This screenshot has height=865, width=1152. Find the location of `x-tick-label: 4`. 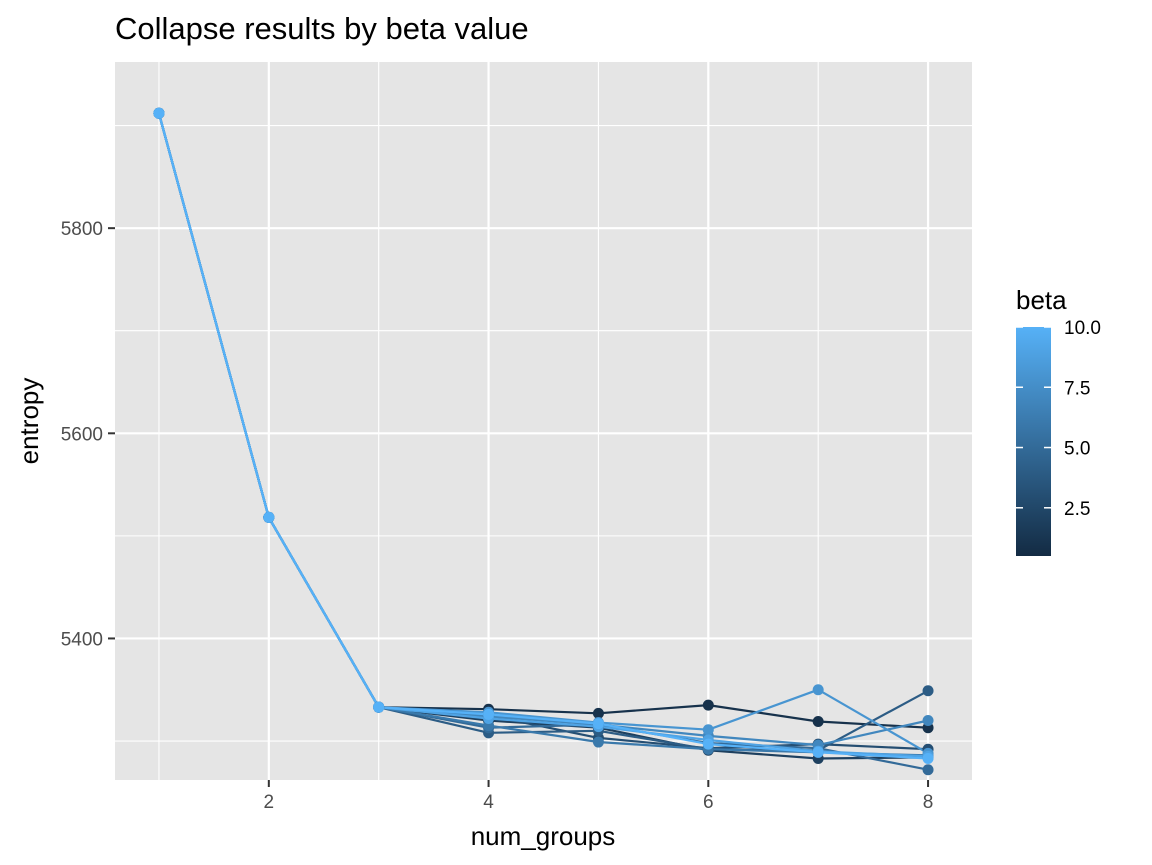

x-tick-label: 4 is located at coordinates (488, 802).